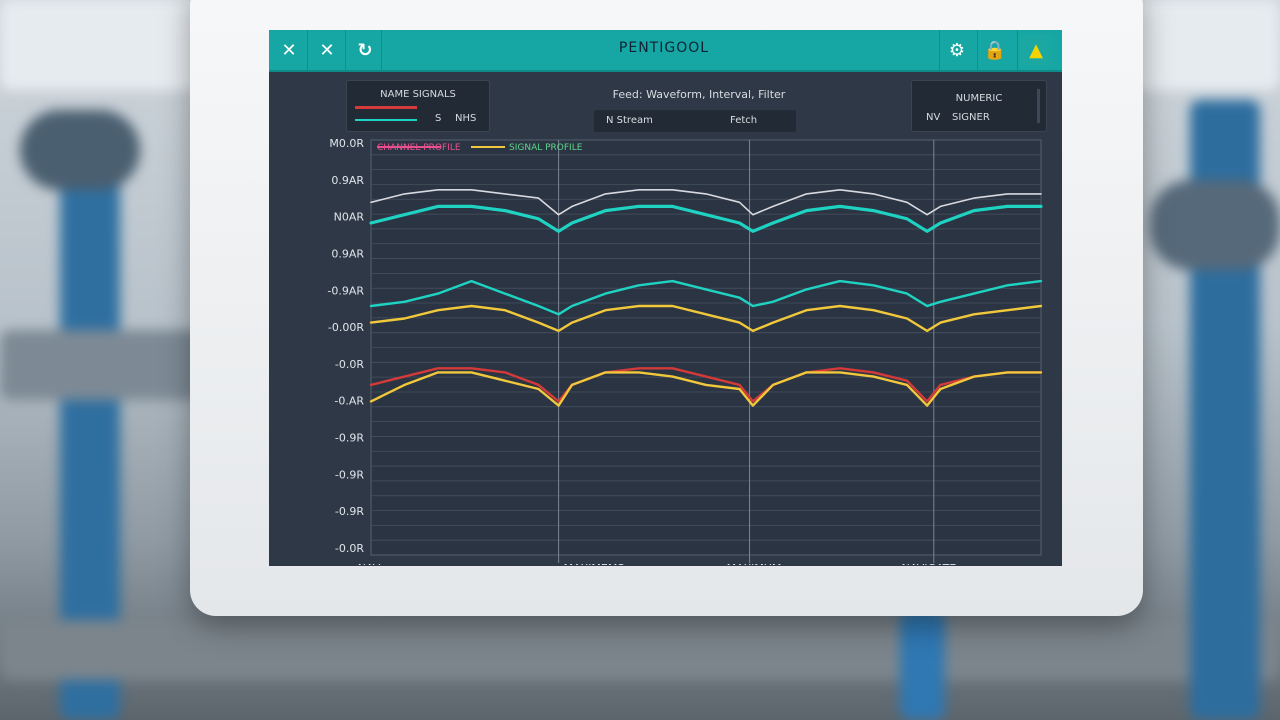 This screenshot has height=720, width=1280. Describe the element at coordinates (327, 50) in the screenshot. I see `collapse-icon: ✕` at that location.